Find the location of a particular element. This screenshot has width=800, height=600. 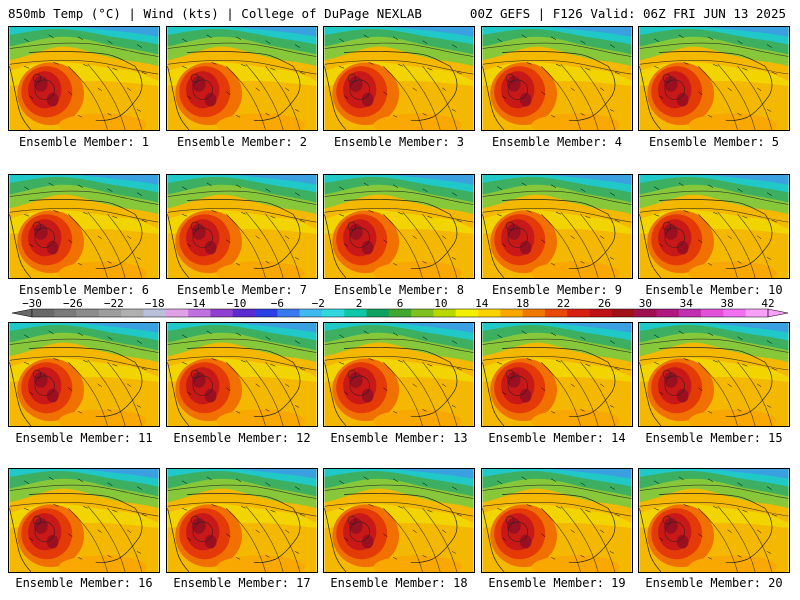

scale-tick-label: −14 is located at coordinates (196, 303).